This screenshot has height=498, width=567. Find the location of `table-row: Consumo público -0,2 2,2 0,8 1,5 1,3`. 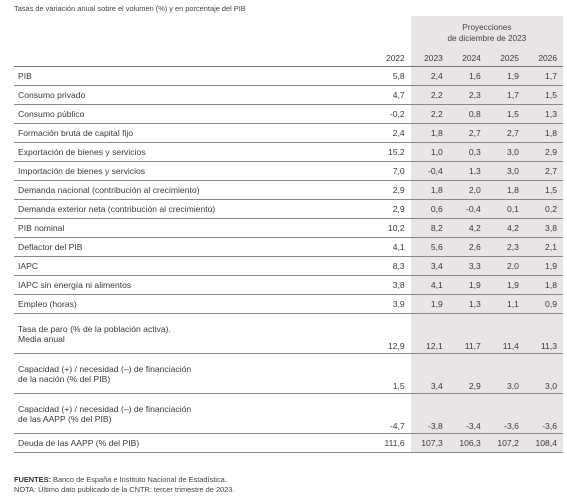

table-row: Consumo público -0,2 2,2 0,8 1,5 1,3 is located at coordinates (288, 114).